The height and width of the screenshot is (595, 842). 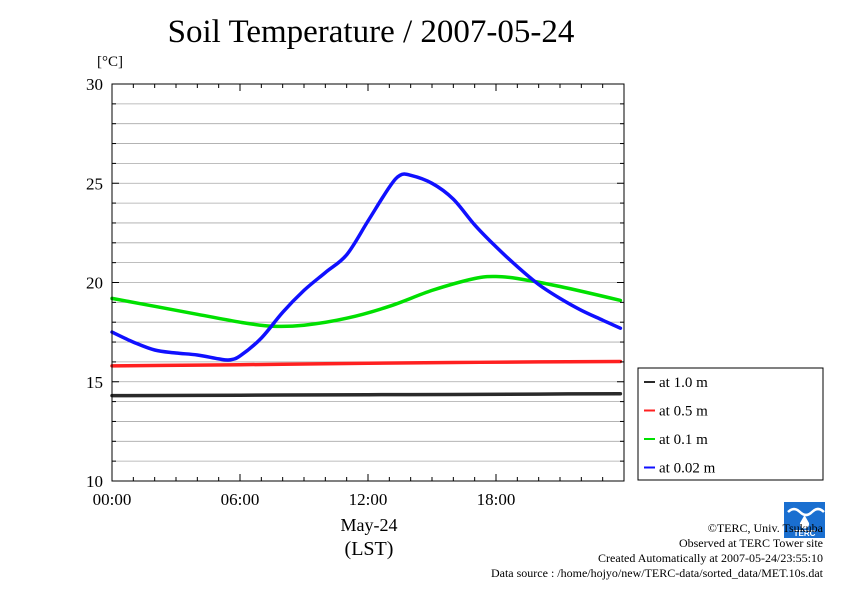 I want to click on y-tick-label: 15, so click(x=94, y=382).